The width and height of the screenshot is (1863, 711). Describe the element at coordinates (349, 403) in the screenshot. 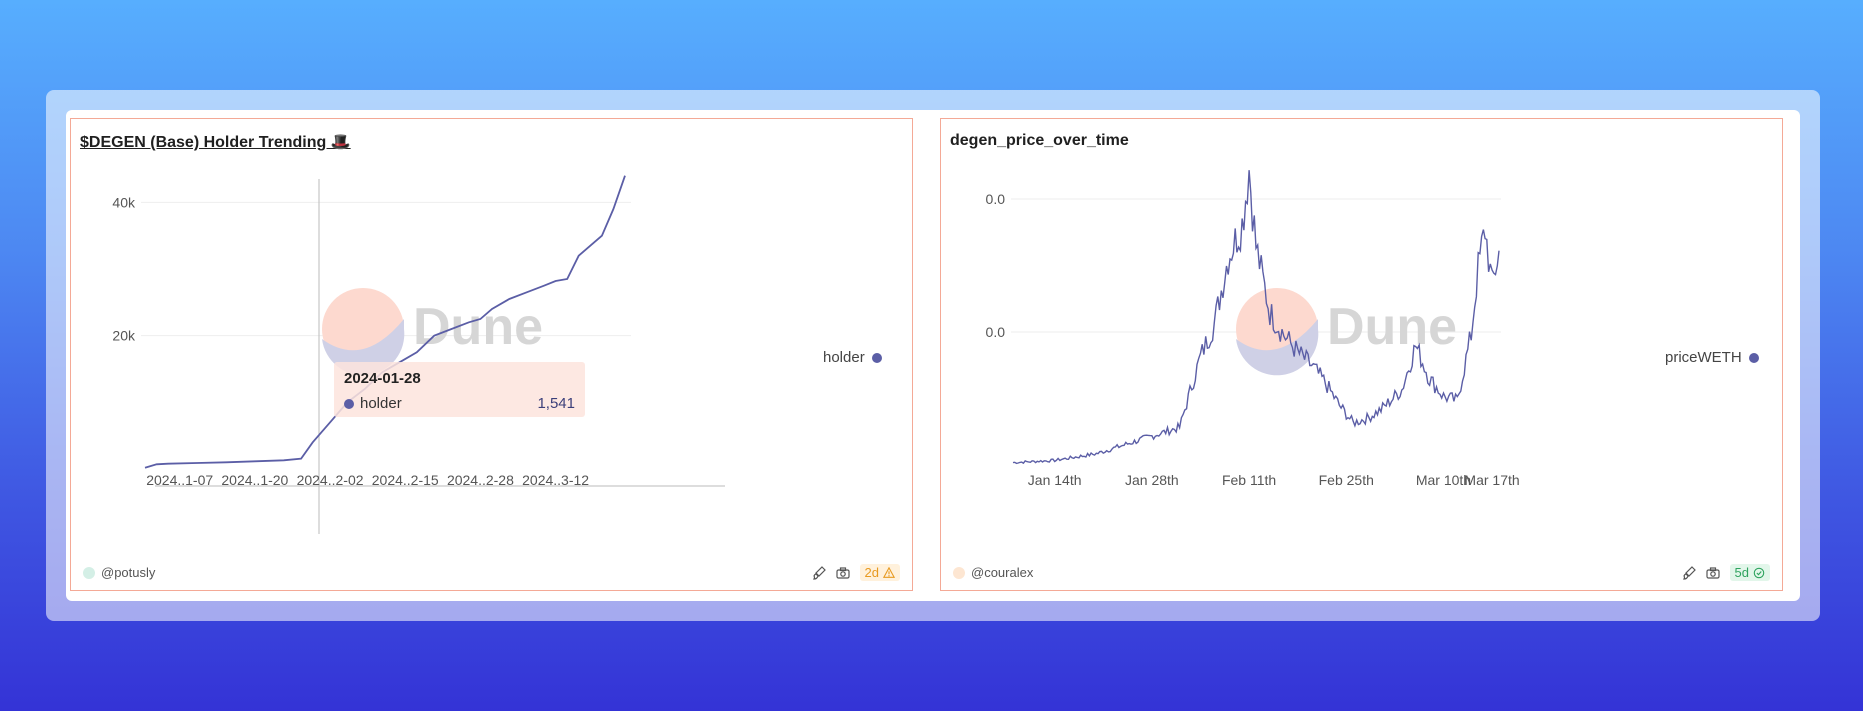

I see `series-dot-icon` at that location.